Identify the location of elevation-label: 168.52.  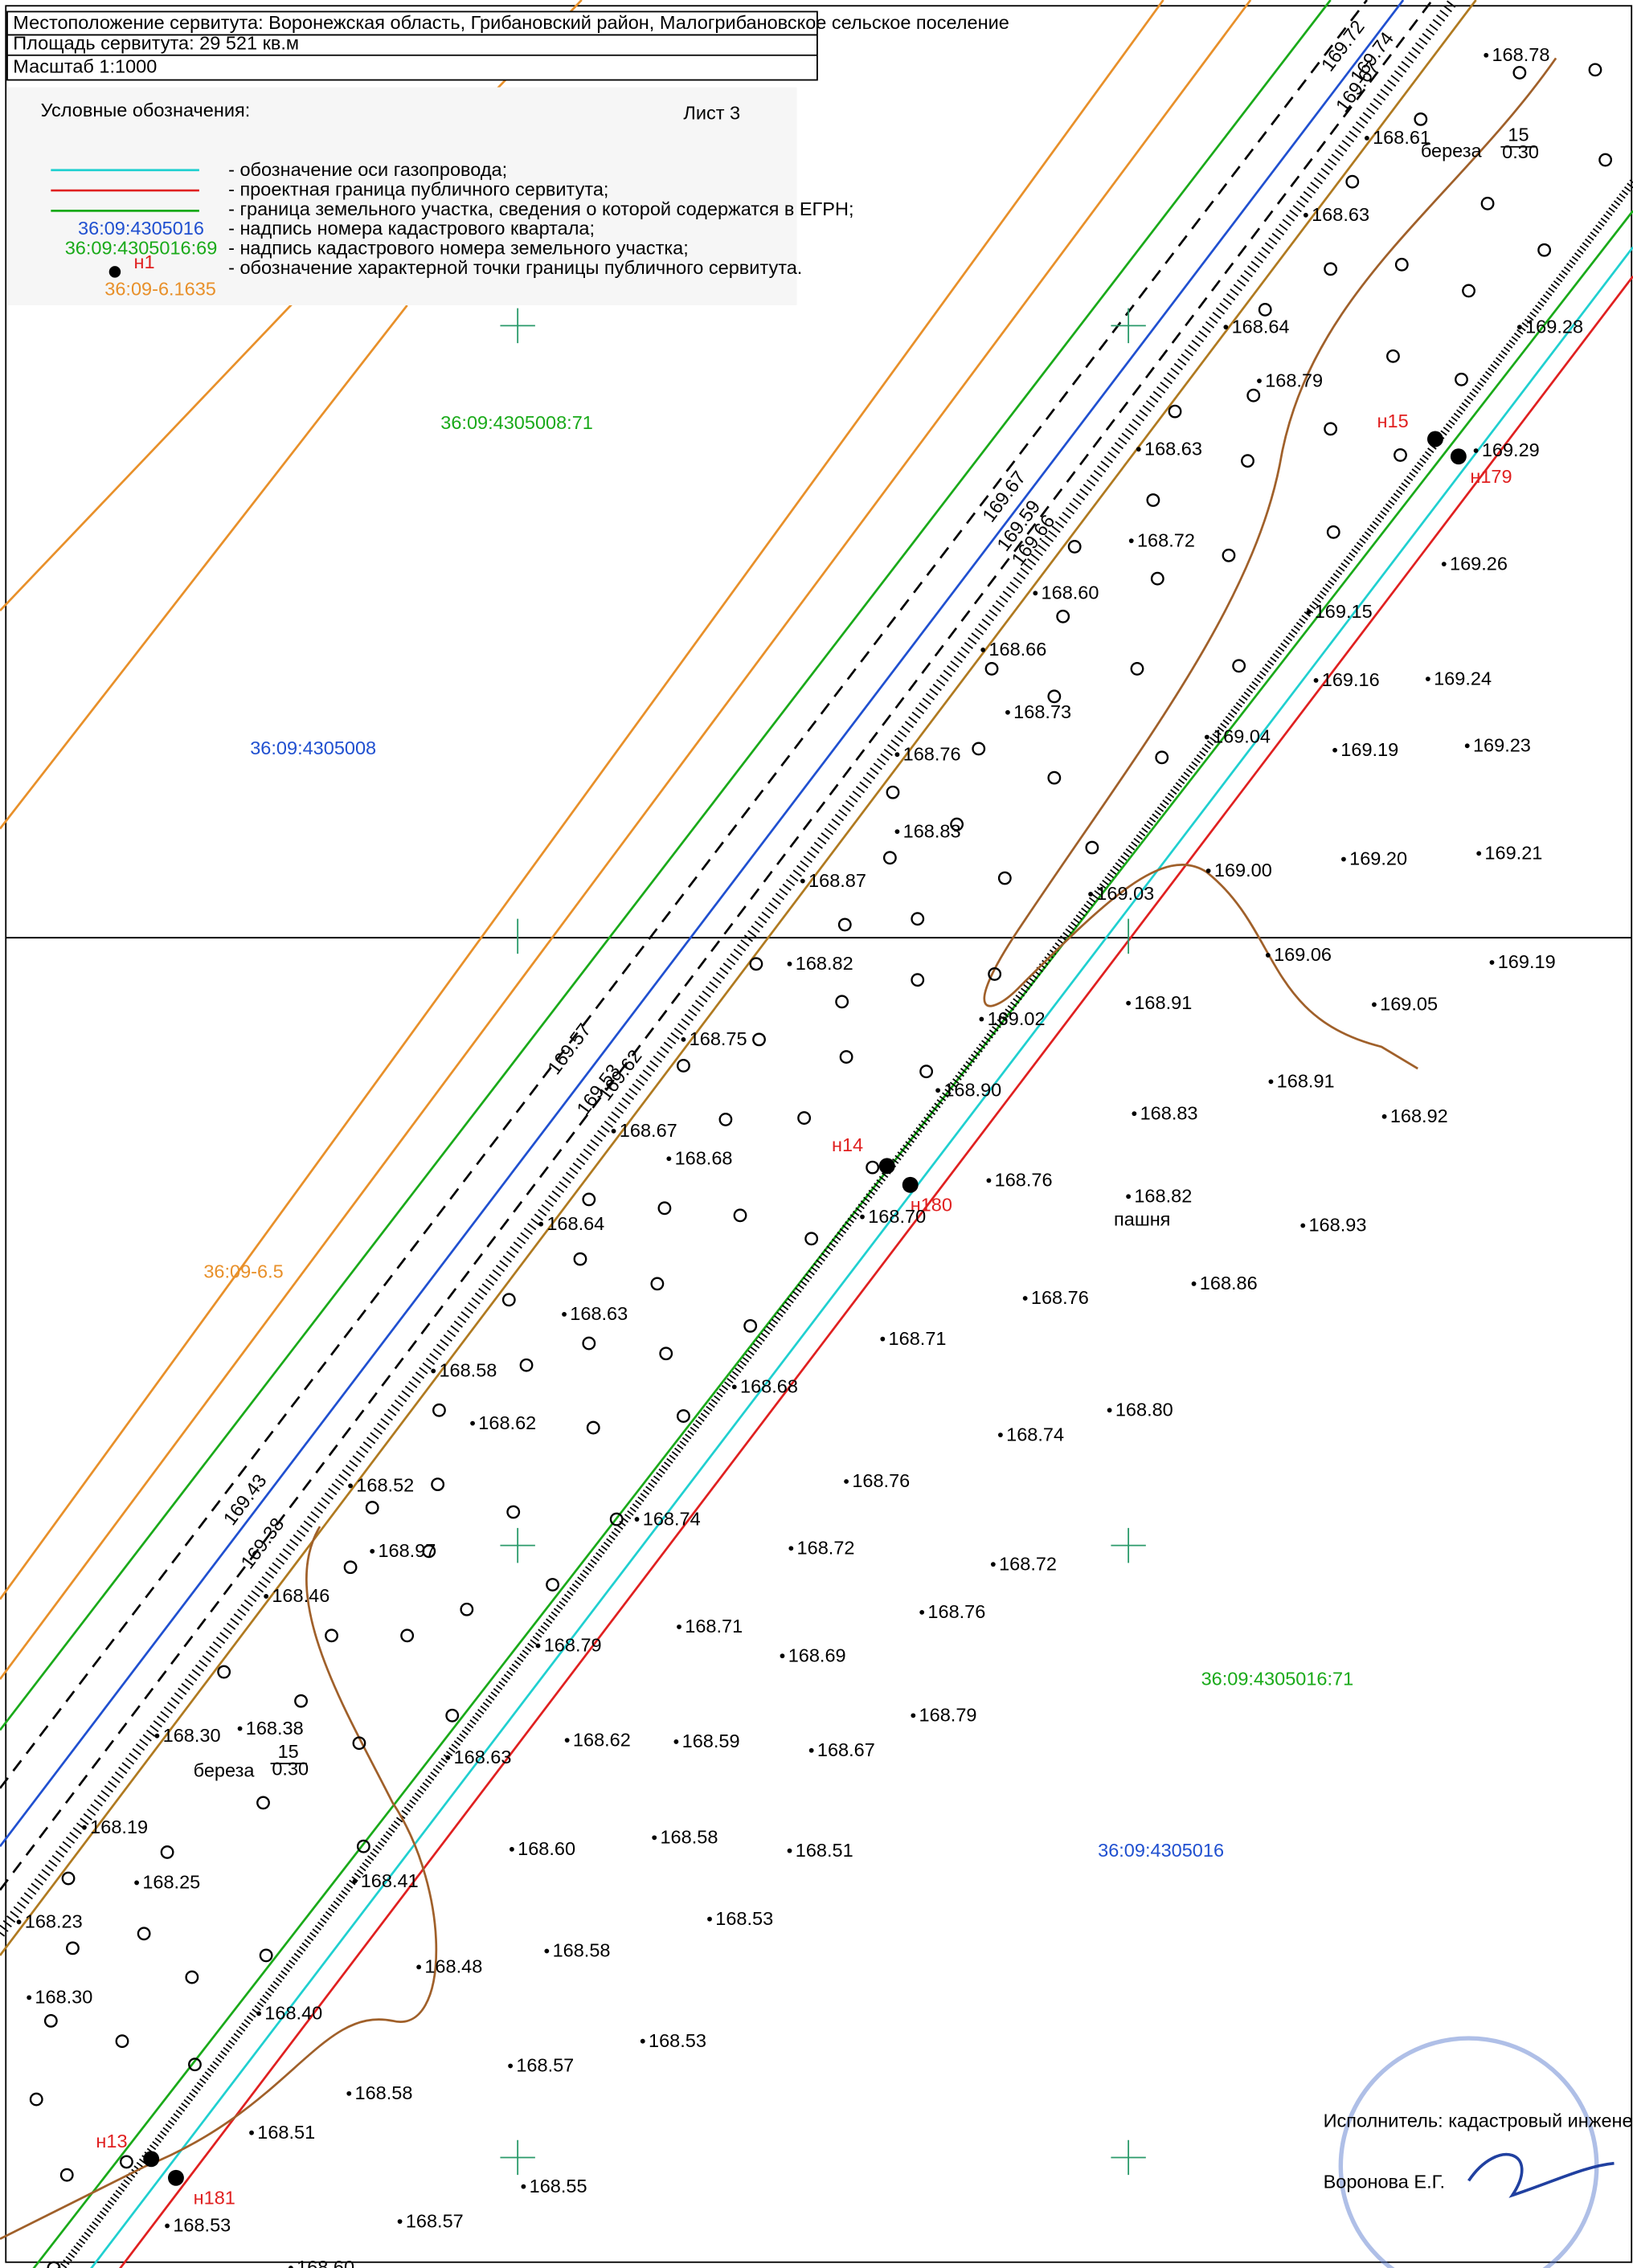
(385, 1485).